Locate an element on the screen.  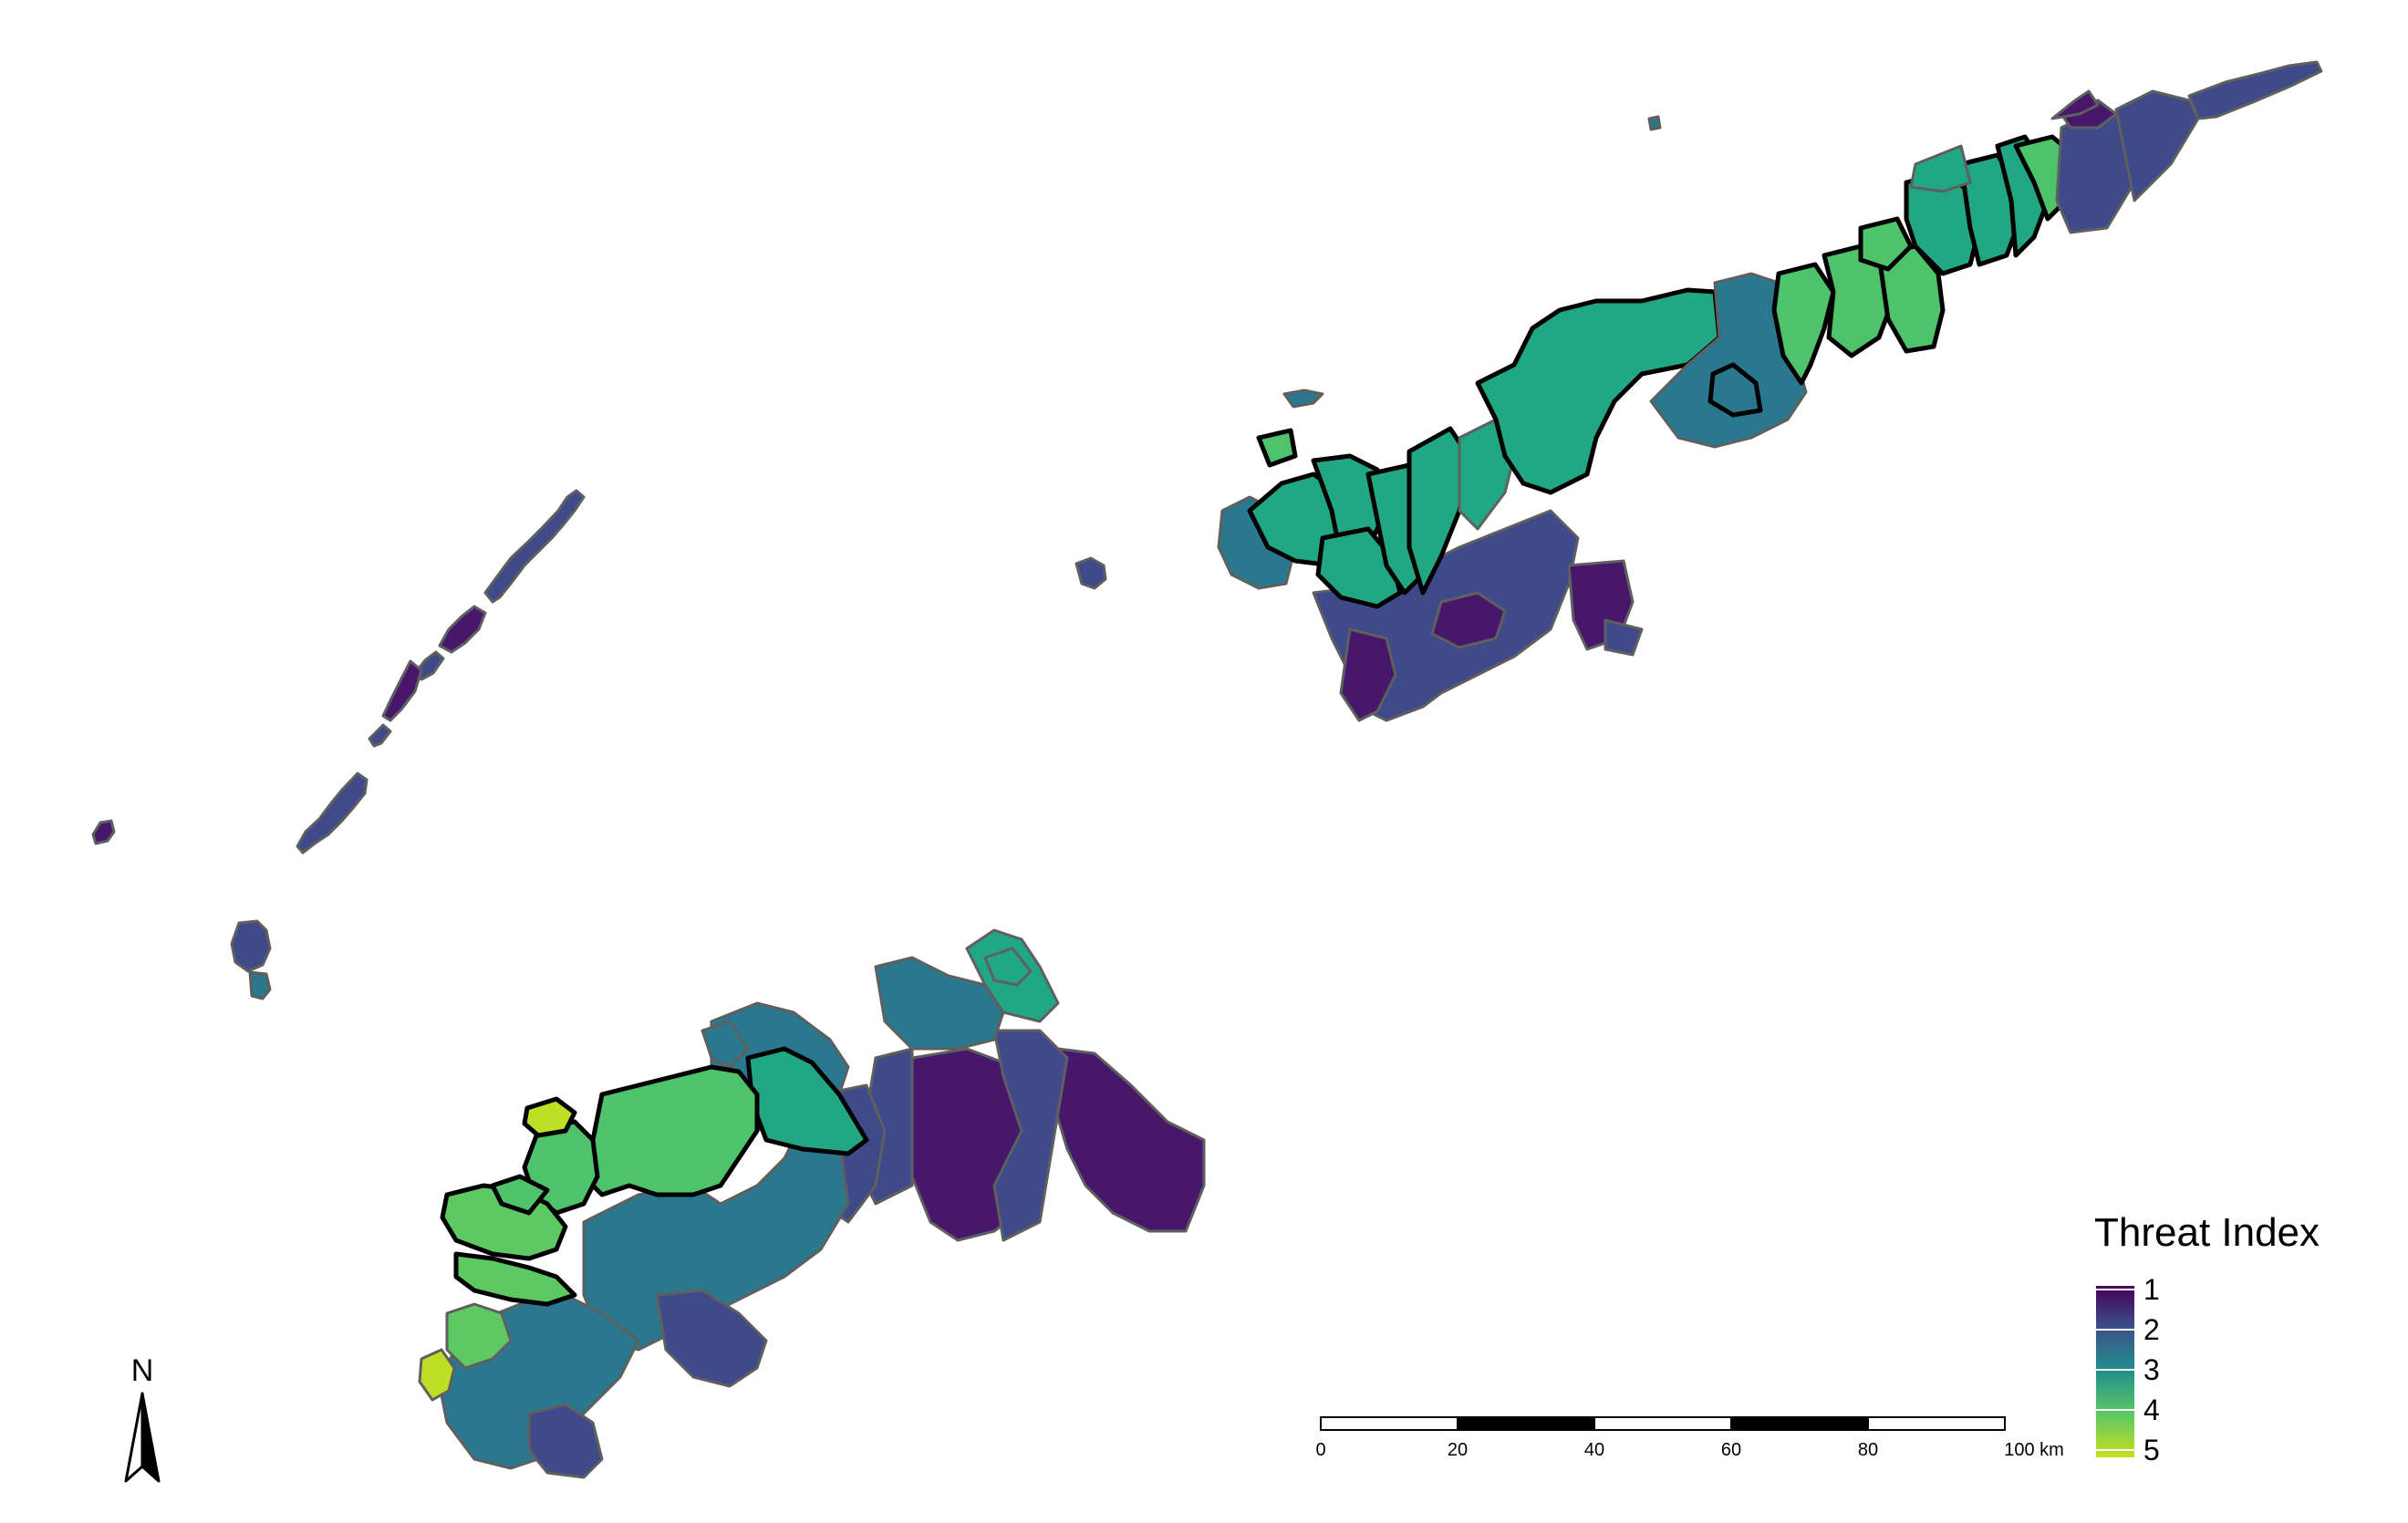
north-arrow-icon is located at coordinates (142, 1437).